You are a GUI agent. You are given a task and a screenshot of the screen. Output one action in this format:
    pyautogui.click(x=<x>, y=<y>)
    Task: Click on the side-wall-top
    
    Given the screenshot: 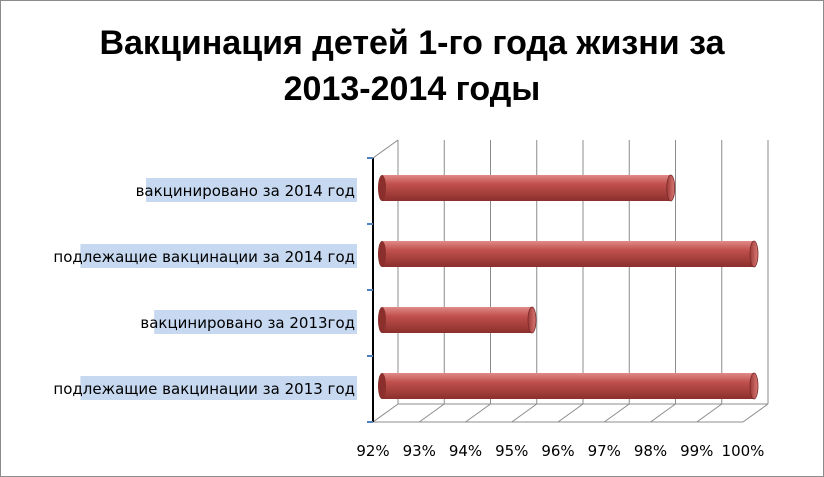 What is the action you would take?
    pyautogui.click(x=385, y=149)
    